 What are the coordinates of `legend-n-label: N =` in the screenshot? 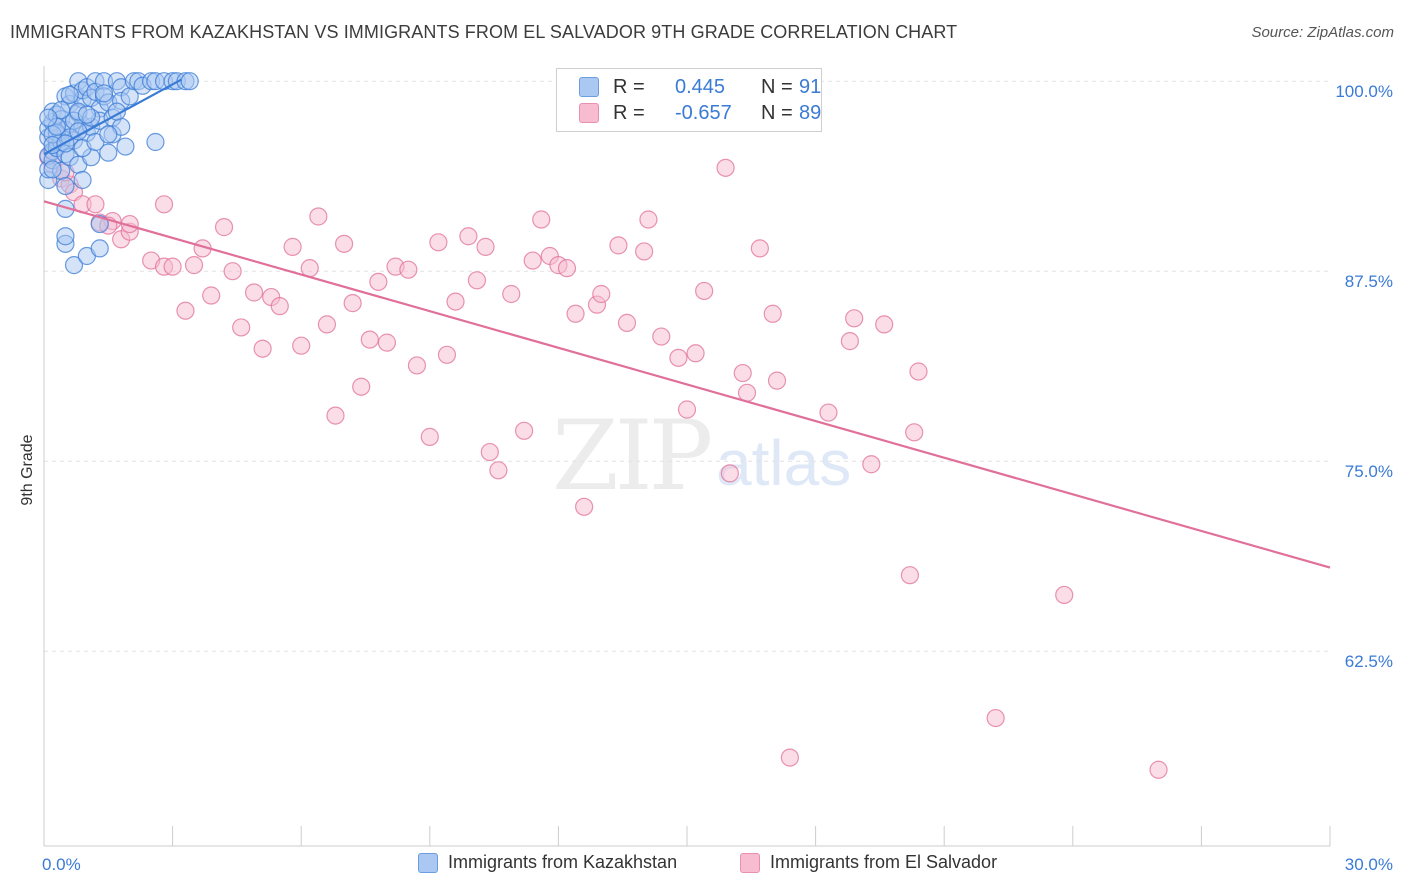 It's located at (777, 86).